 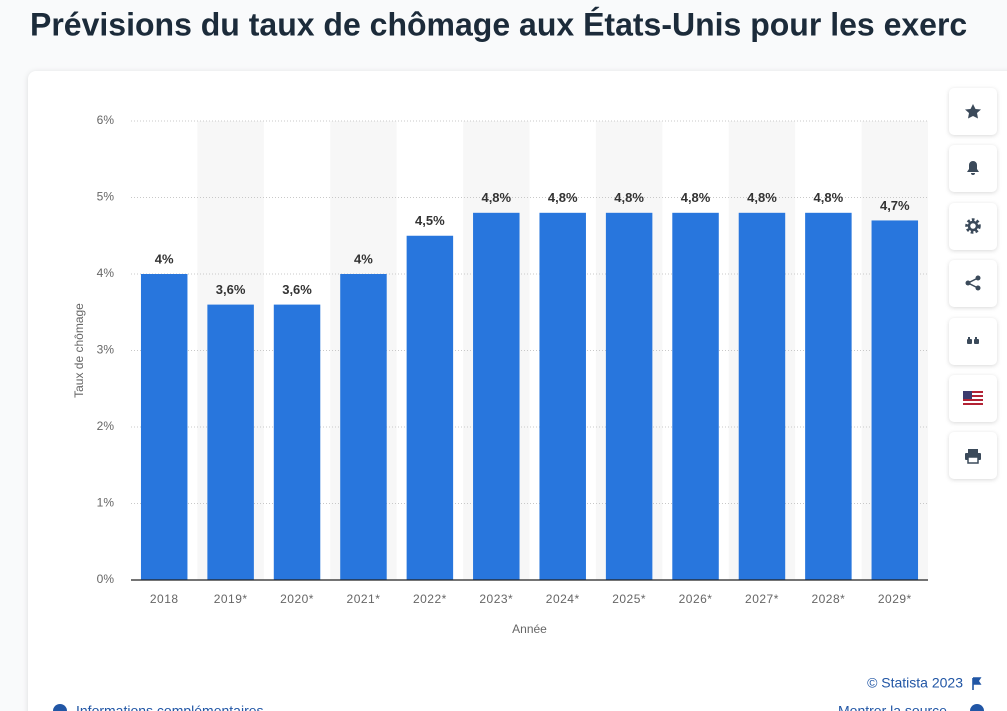 I want to click on y-tick-label: 1%, so click(x=106, y=503).